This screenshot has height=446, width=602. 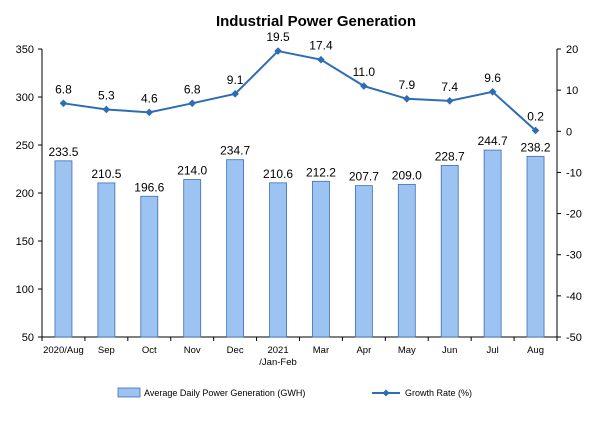 What do you see at coordinates (535, 116) in the screenshot?
I see `line-data-label: 0.2` at bounding box center [535, 116].